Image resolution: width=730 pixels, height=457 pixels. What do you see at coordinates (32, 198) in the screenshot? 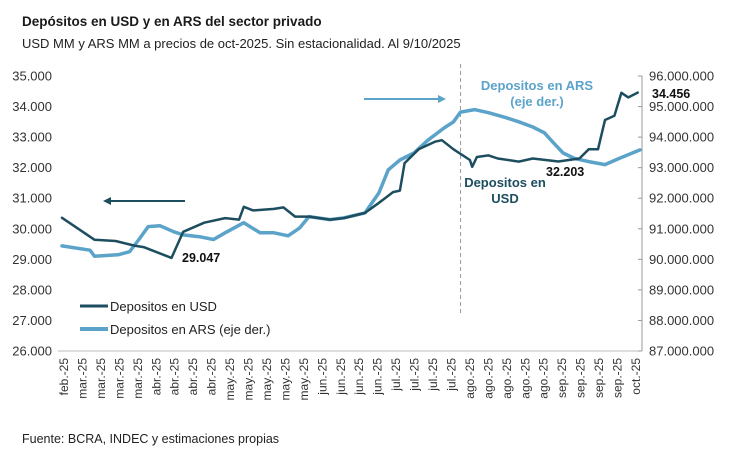
I see `y-left-tick-label: 31.000` at bounding box center [32, 198].